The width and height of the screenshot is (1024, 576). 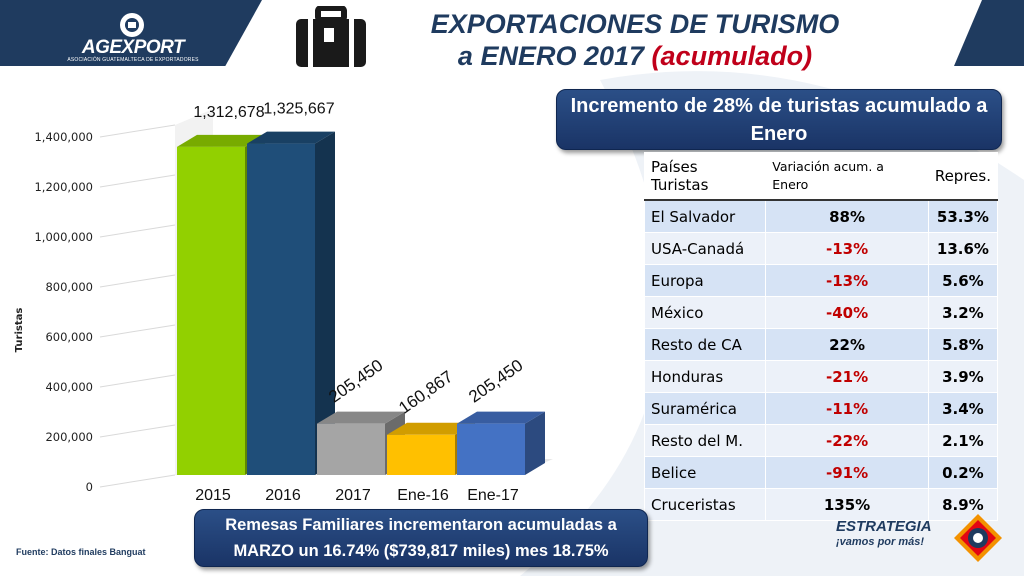 I want to click on country-cell: México, so click(x=705, y=312).